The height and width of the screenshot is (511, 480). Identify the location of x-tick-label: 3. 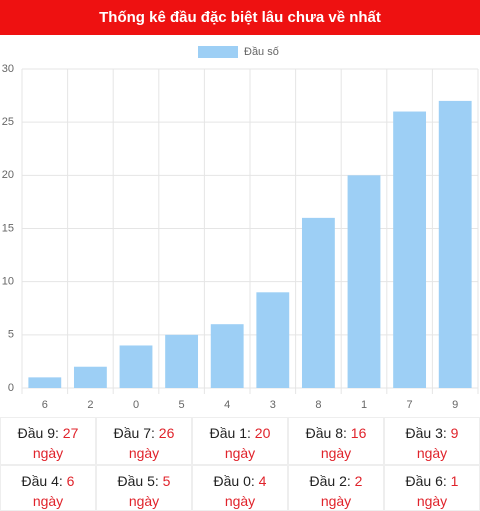
(273, 405).